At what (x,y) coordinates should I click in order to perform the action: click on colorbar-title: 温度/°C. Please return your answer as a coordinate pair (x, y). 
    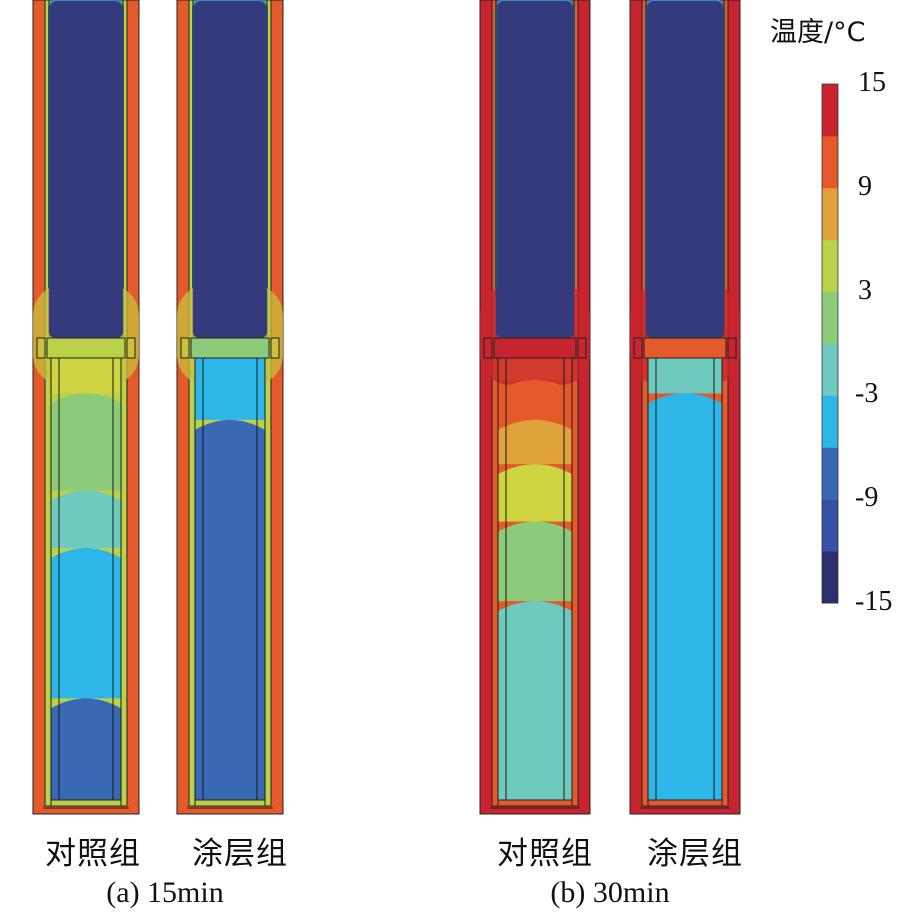
    Looking at the image, I should click on (818, 32).